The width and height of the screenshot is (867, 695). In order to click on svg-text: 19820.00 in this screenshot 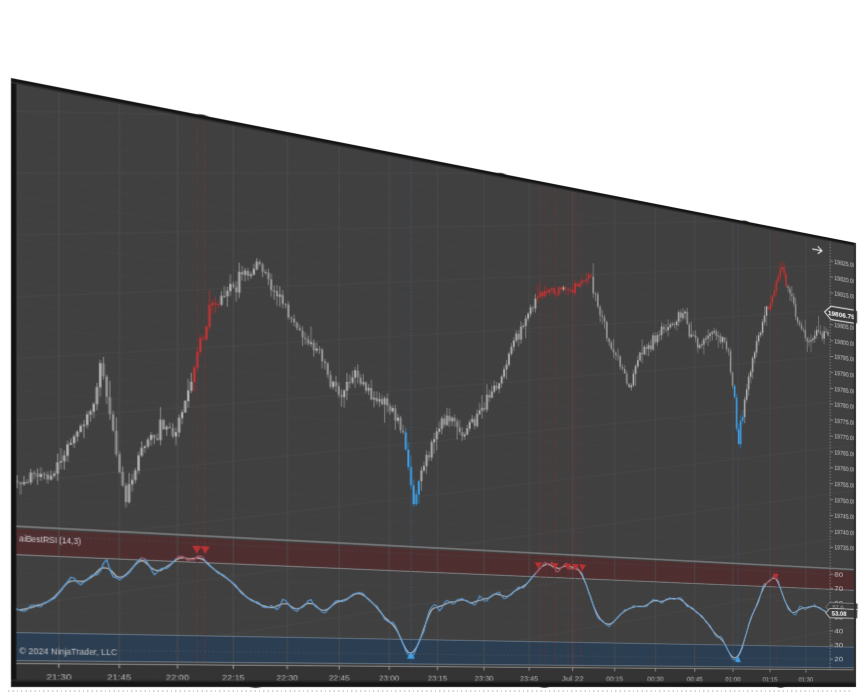, I will do `click(844, 279)`.